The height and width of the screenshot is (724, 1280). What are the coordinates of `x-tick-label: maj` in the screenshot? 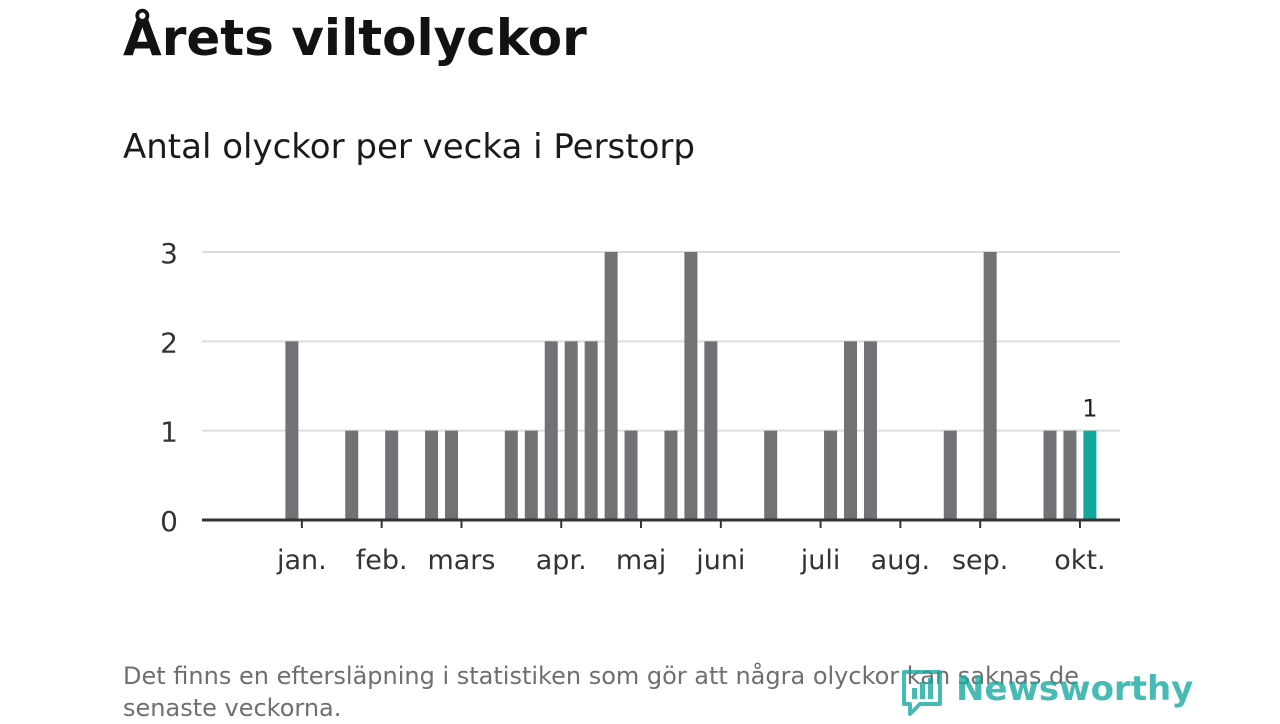 It's located at (641, 560).